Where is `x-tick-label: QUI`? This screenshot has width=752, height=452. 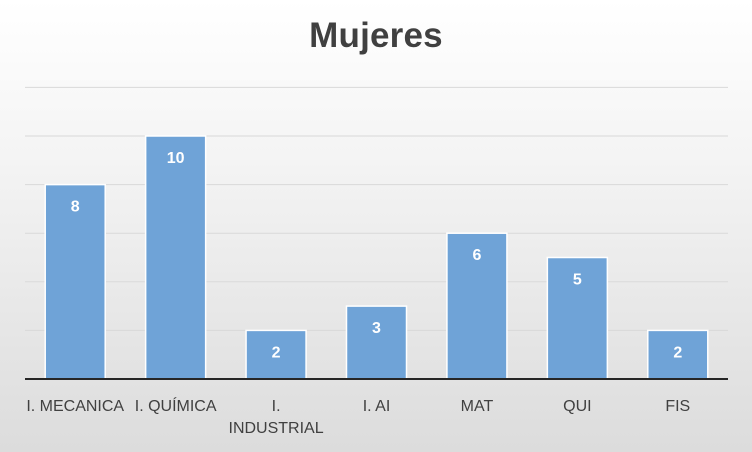 x-tick-label: QUI is located at coordinates (577, 406).